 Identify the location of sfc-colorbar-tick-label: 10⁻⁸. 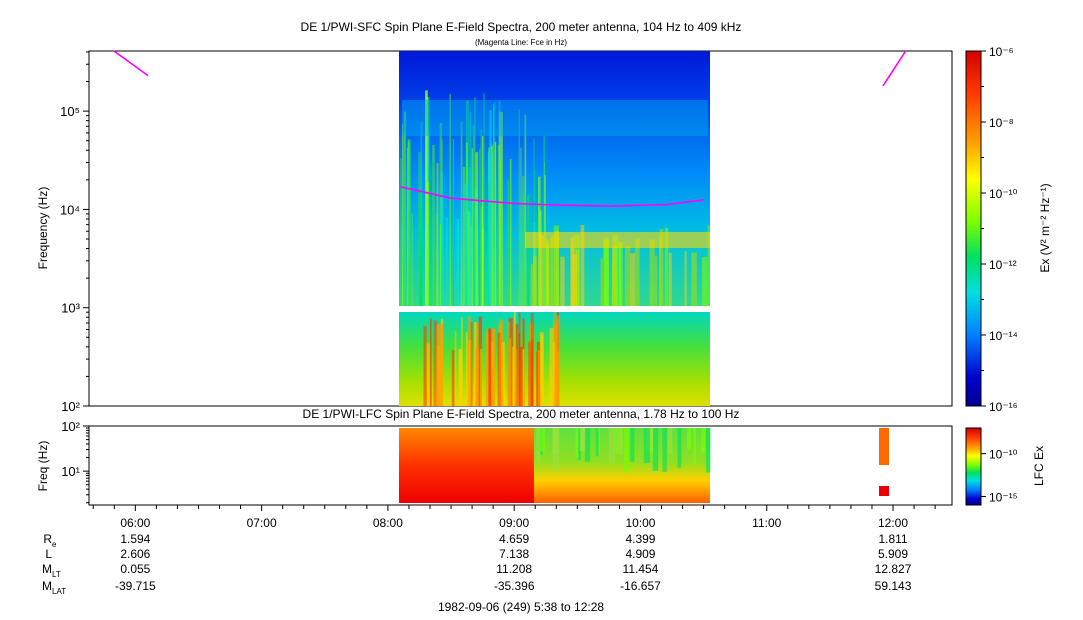
(1001, 123).